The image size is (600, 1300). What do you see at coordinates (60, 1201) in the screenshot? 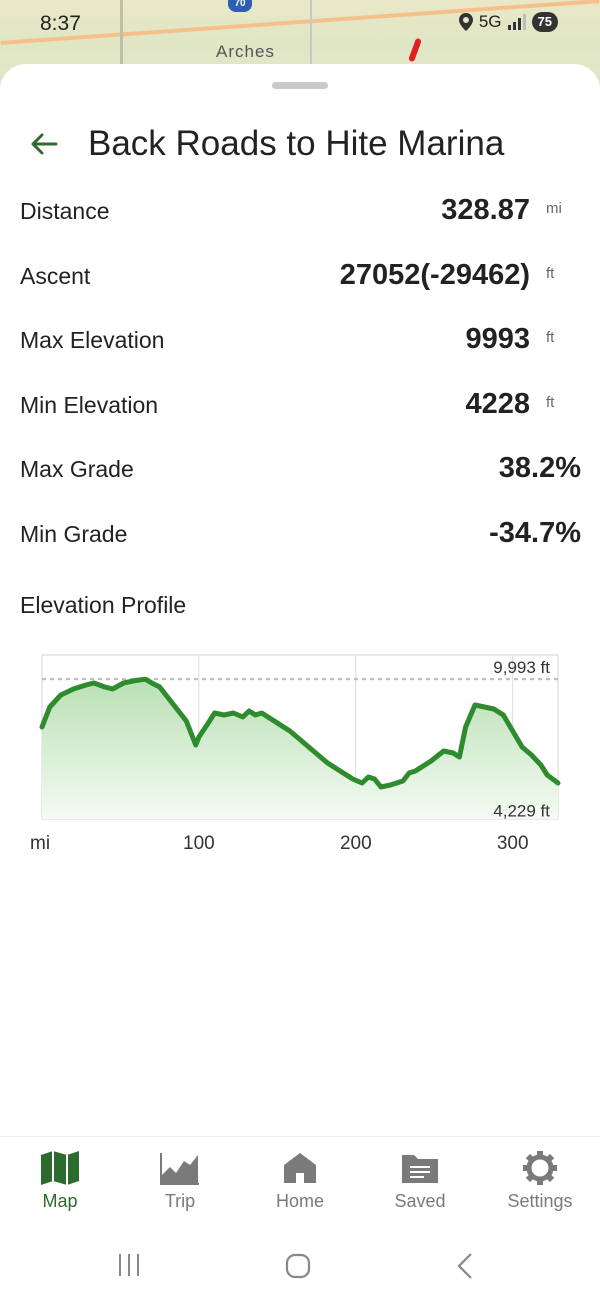
I see `nav-label: Map` at bounding box center [60, 1201].